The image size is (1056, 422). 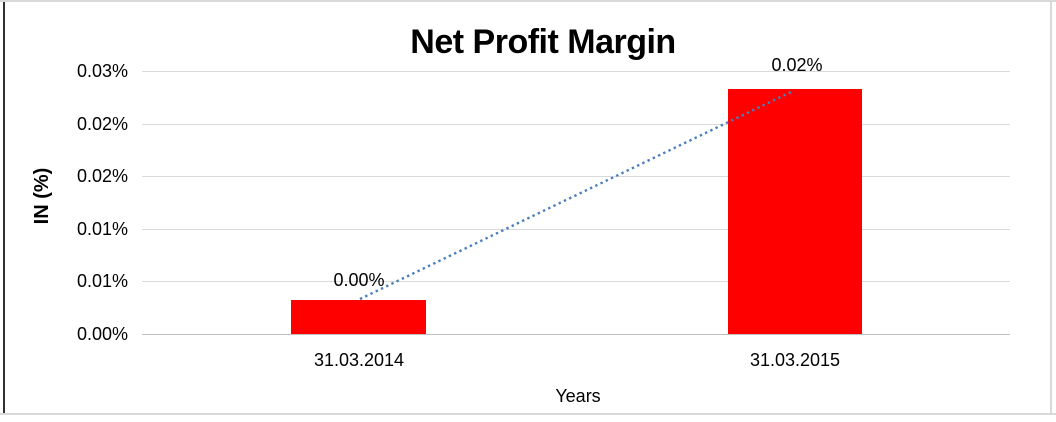 What do you see at coordinates (4, 207) in the screenshot?
I see `frame-border-left` at bounding box center [4, 207].